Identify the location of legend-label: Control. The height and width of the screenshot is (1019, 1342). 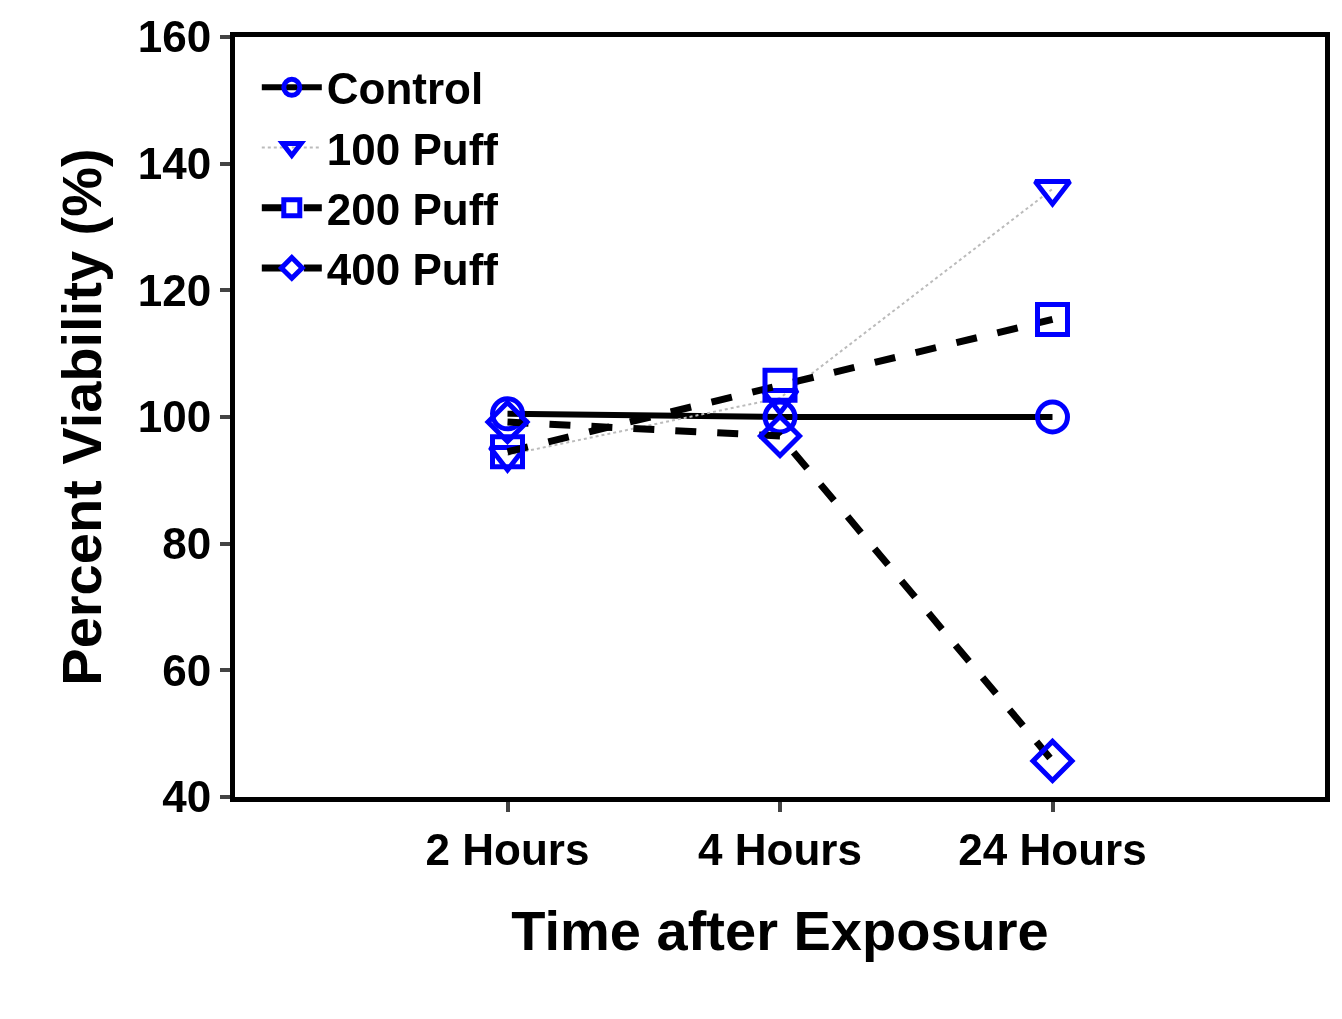
(405, 89).